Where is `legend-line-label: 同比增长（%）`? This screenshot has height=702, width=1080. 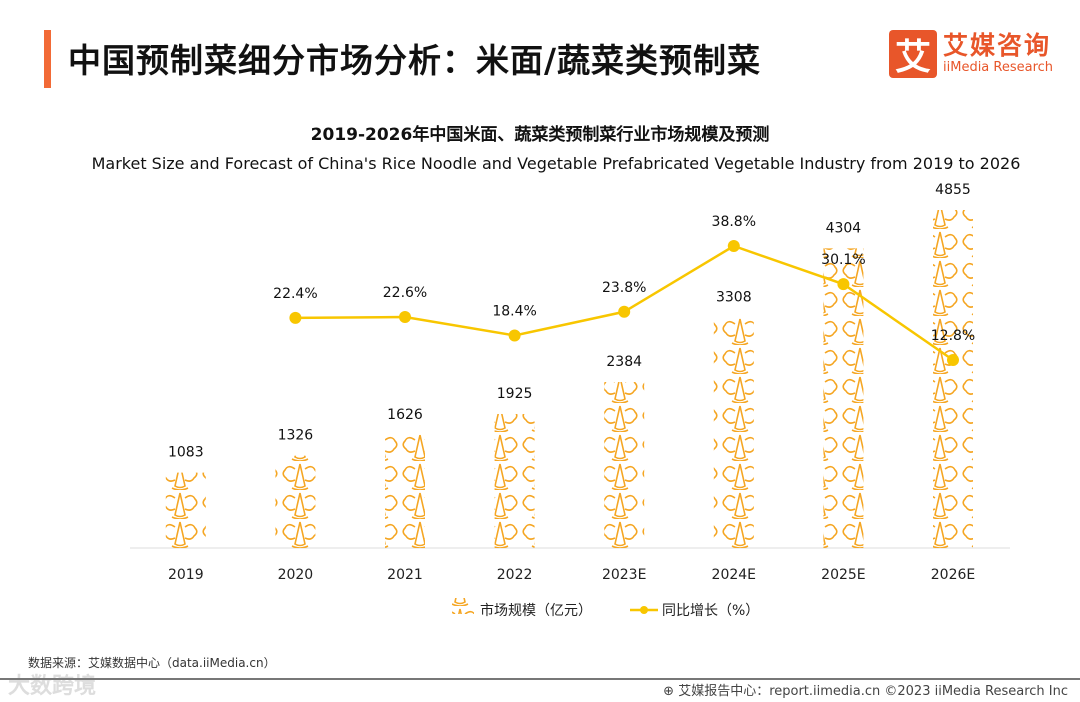
legend-line-label: 同比增长（%） is located at coordinates (710, 611).